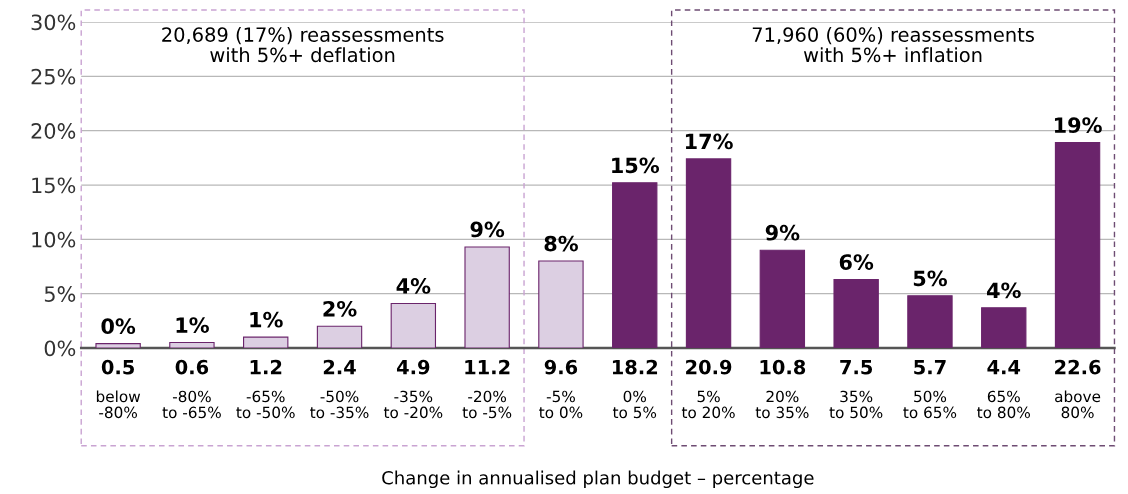  Describe the element at coordinates (340, 308) in the screenshot. I see `data-label: 2%` at that location.